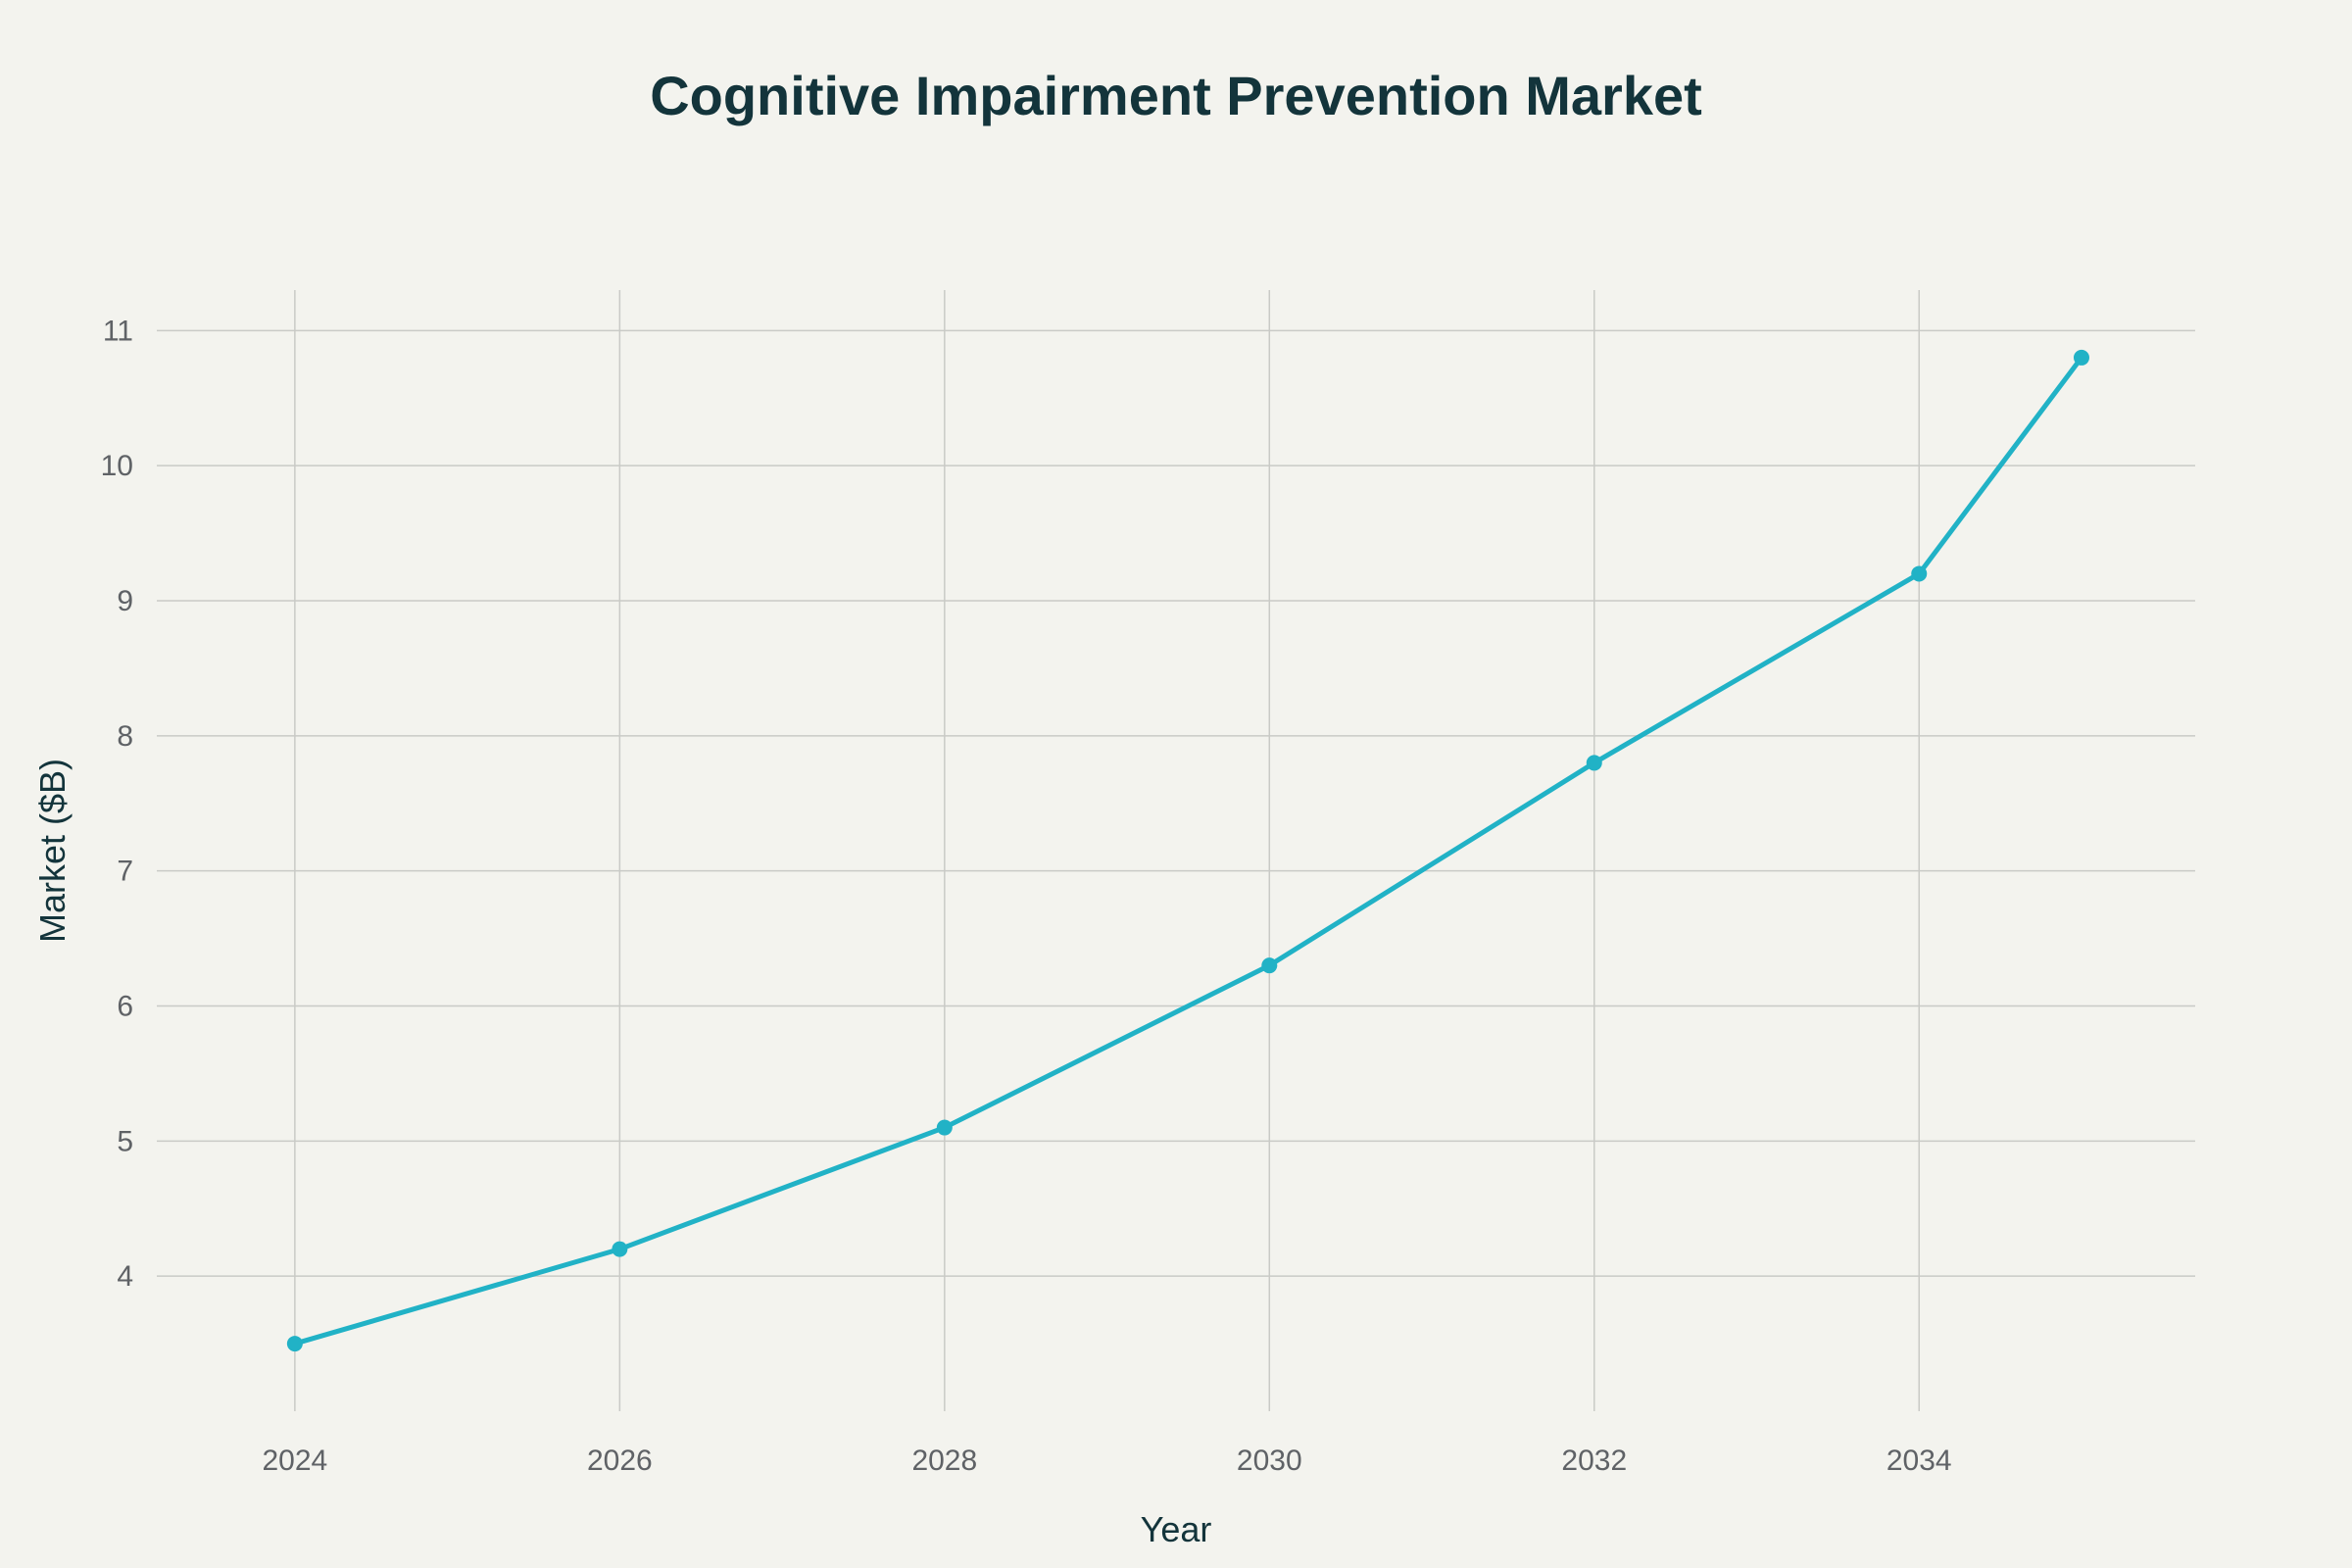 This screenshot has width=2352, height=1568. What do you see at coordinates (125, 872) in the screenshot?
I see `y-tick-label: 7` at bounding box center [125, 872].